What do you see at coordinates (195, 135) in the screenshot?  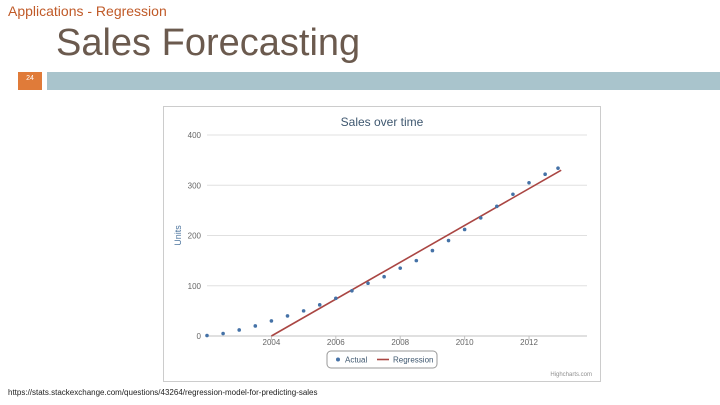 I see `y-tick-label: 400` at bounding box center [195, 135].